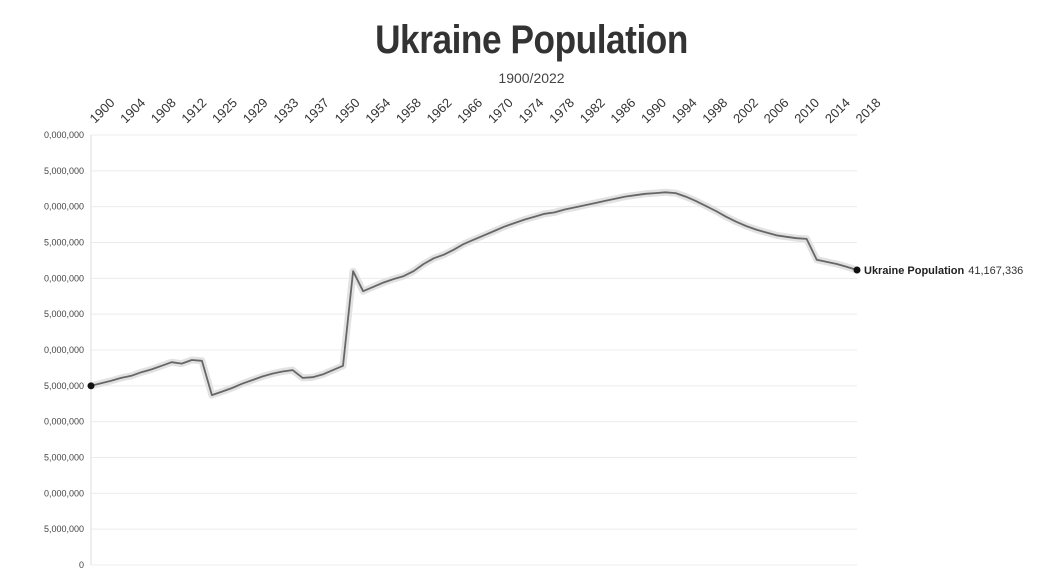  I want to click on end-label-series-name: Ukraine Population, so click(914, 271).